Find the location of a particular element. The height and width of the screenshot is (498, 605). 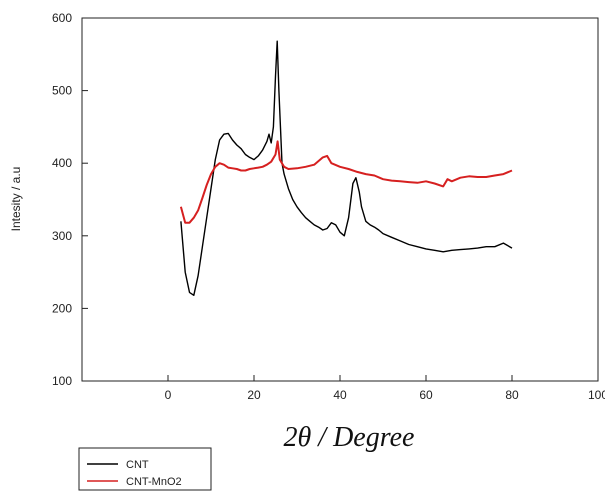

x-tick-label: 60 is located at coordinates (426, 395).